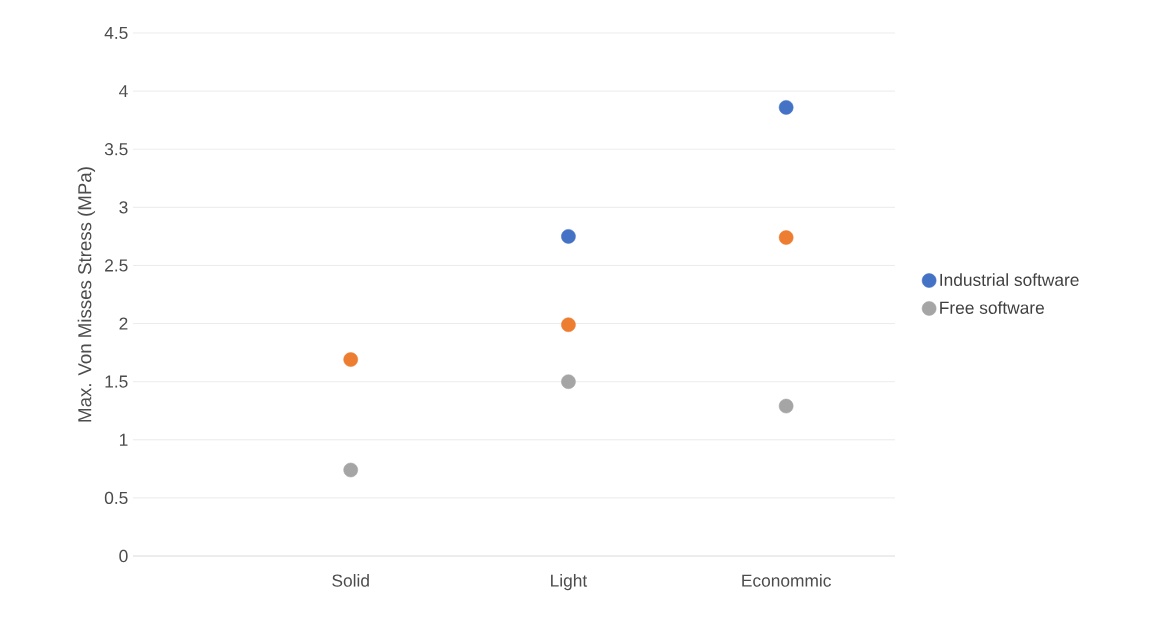 This screenshot has height=624, width=1162. What do you see at coordinates (123, 556) in the screenshot?
I see `y-tick-label: 0` at bounding box center [123, 556].